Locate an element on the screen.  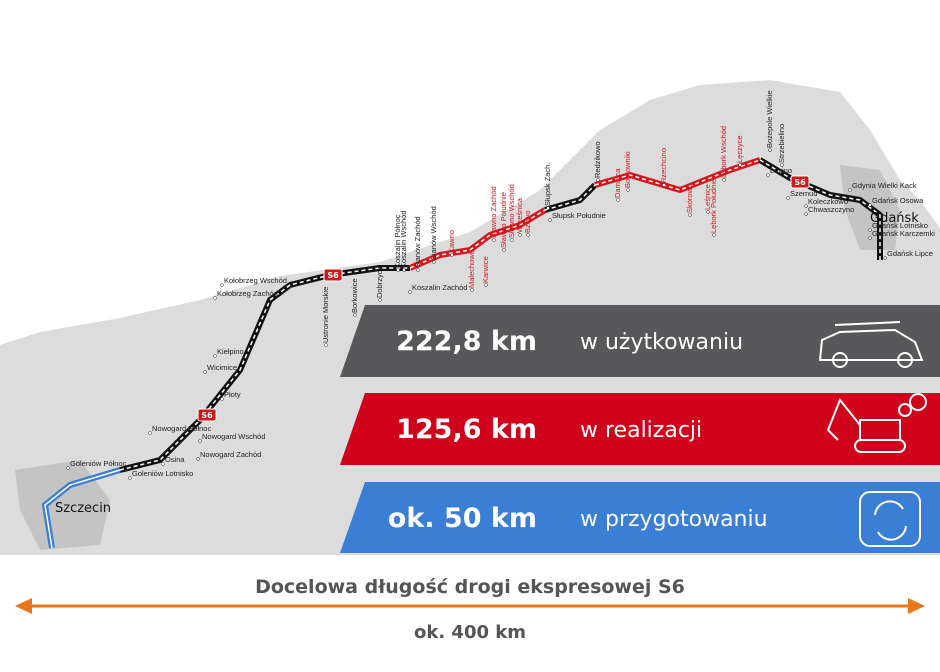
station-label: Wrześnica is located at coordinates (519, 215).